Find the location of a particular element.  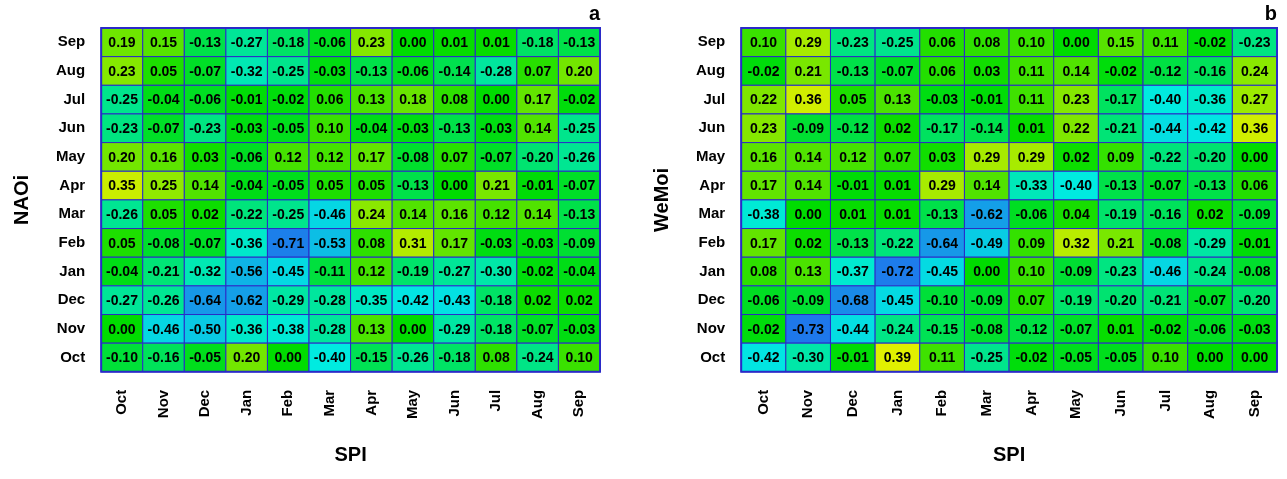

chart-title: a is located at coordinates (594, 12).